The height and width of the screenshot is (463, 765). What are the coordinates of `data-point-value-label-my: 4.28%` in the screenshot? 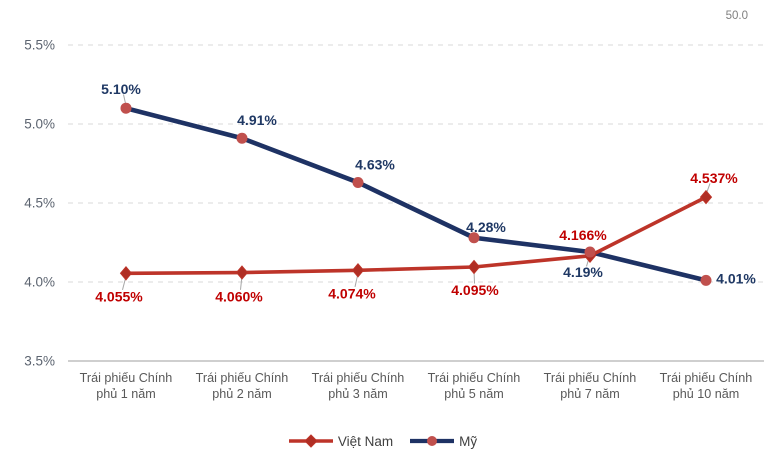 It's located at (486, 227).